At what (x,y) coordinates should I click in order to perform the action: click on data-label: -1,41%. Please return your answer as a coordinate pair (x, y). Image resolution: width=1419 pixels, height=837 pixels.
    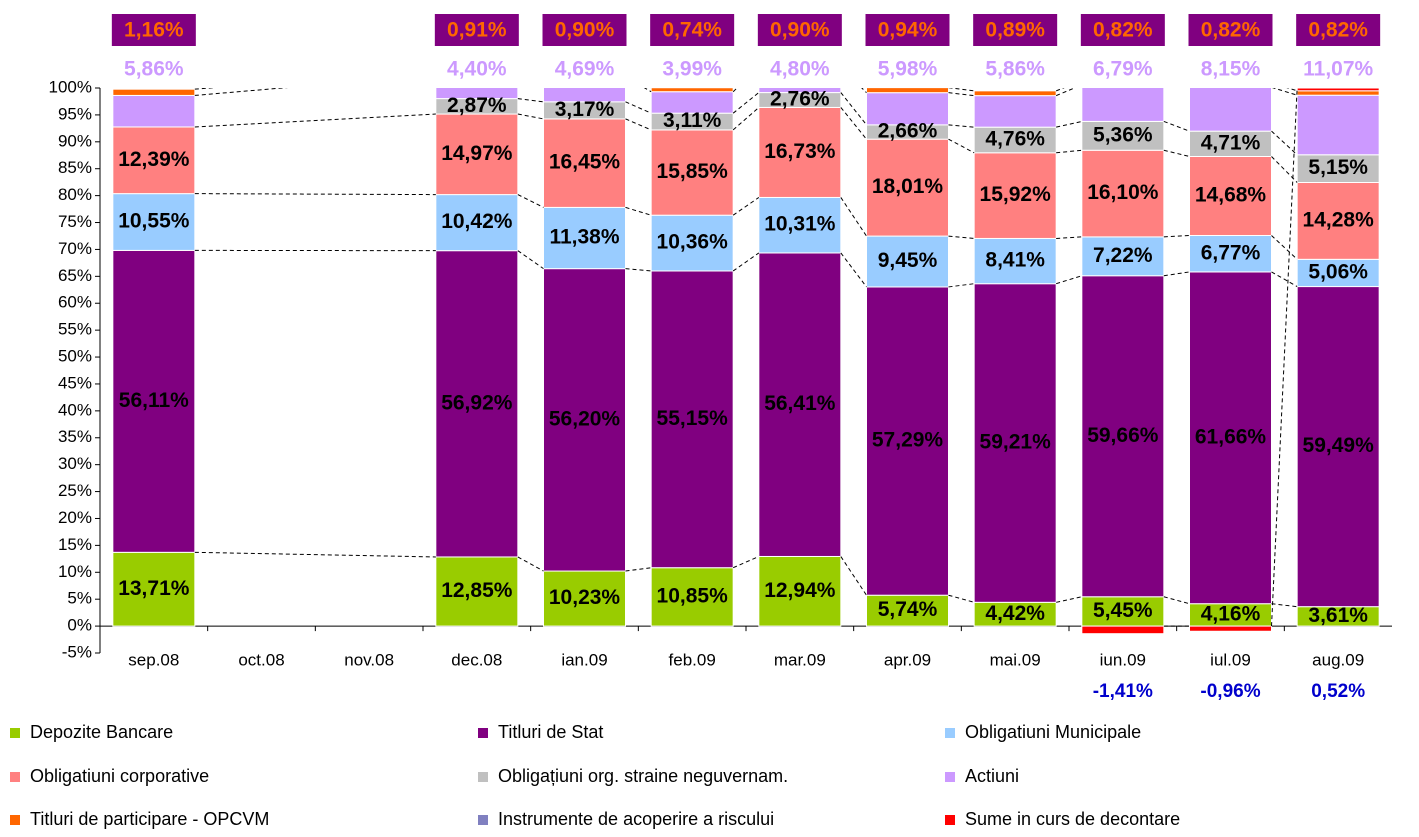
    Looking at the image, I should click on (1123, 691).